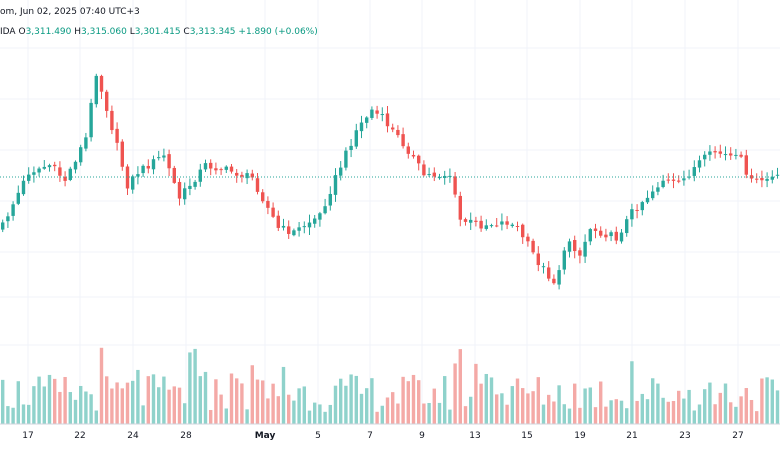 The width and height of the screenshot is (780, 470). What do you see at coordinates (265, 436) in the screenshot?
I see `x-tick-label: May` at bounding box center [265, 436].